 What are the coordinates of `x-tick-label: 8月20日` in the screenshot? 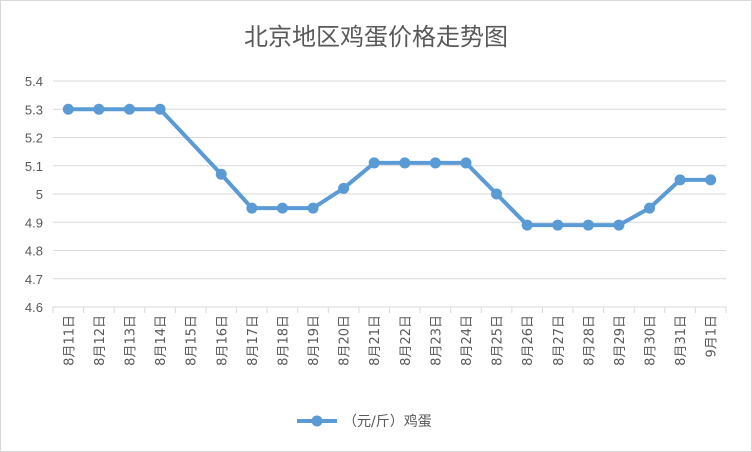 It's located at (345, 340).